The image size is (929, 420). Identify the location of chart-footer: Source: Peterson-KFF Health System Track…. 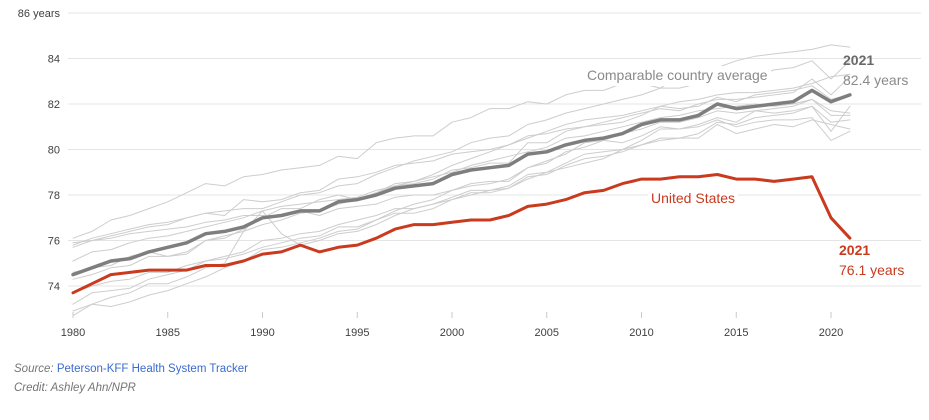
(464, 378).